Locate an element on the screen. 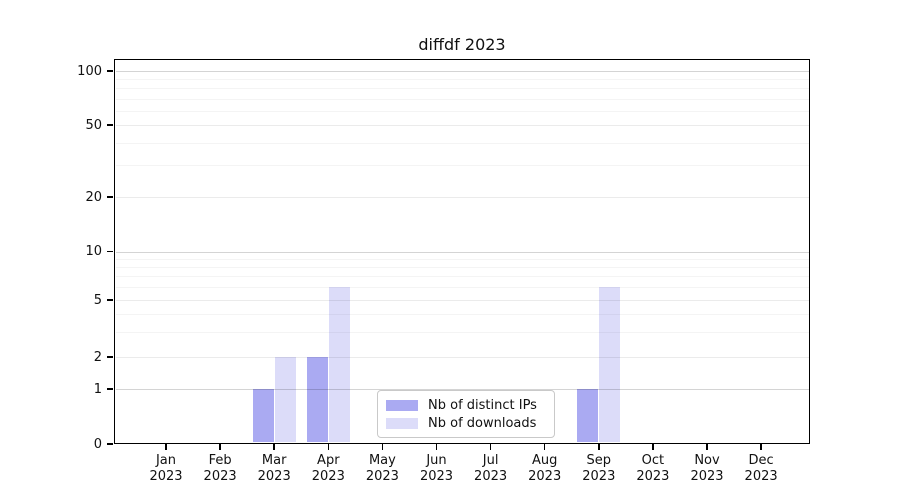 The height and width of the screenshot is (500, 900). x-tick-label-jan: Jan 2023 is located at coordinates (166, 468).